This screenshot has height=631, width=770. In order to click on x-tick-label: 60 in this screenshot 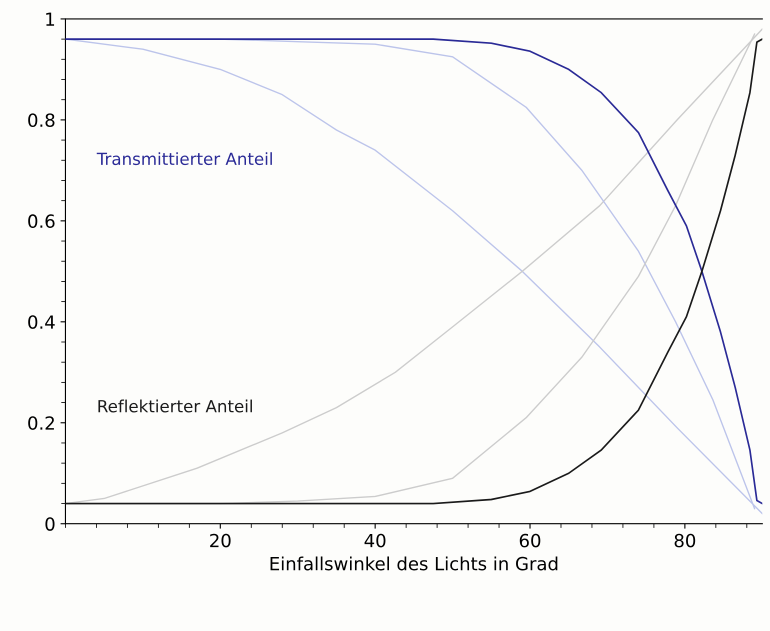, I will do `click(530, 541)`.